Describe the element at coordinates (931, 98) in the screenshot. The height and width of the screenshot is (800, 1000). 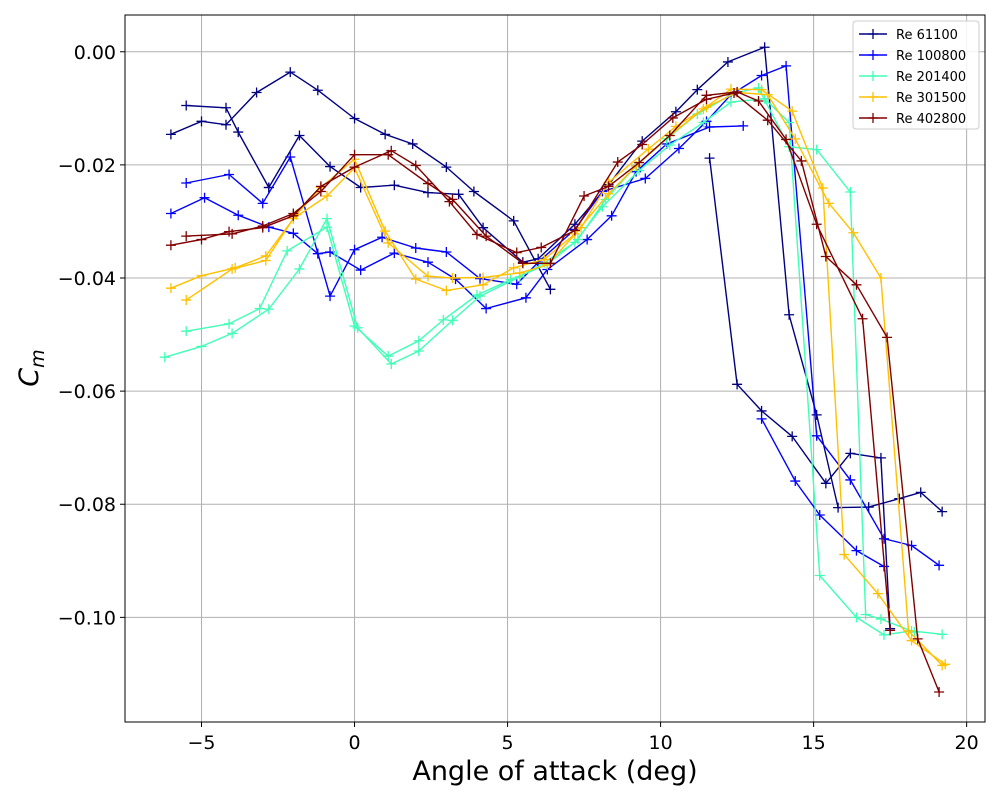
I see `legend-label: Re 301500` at that location.